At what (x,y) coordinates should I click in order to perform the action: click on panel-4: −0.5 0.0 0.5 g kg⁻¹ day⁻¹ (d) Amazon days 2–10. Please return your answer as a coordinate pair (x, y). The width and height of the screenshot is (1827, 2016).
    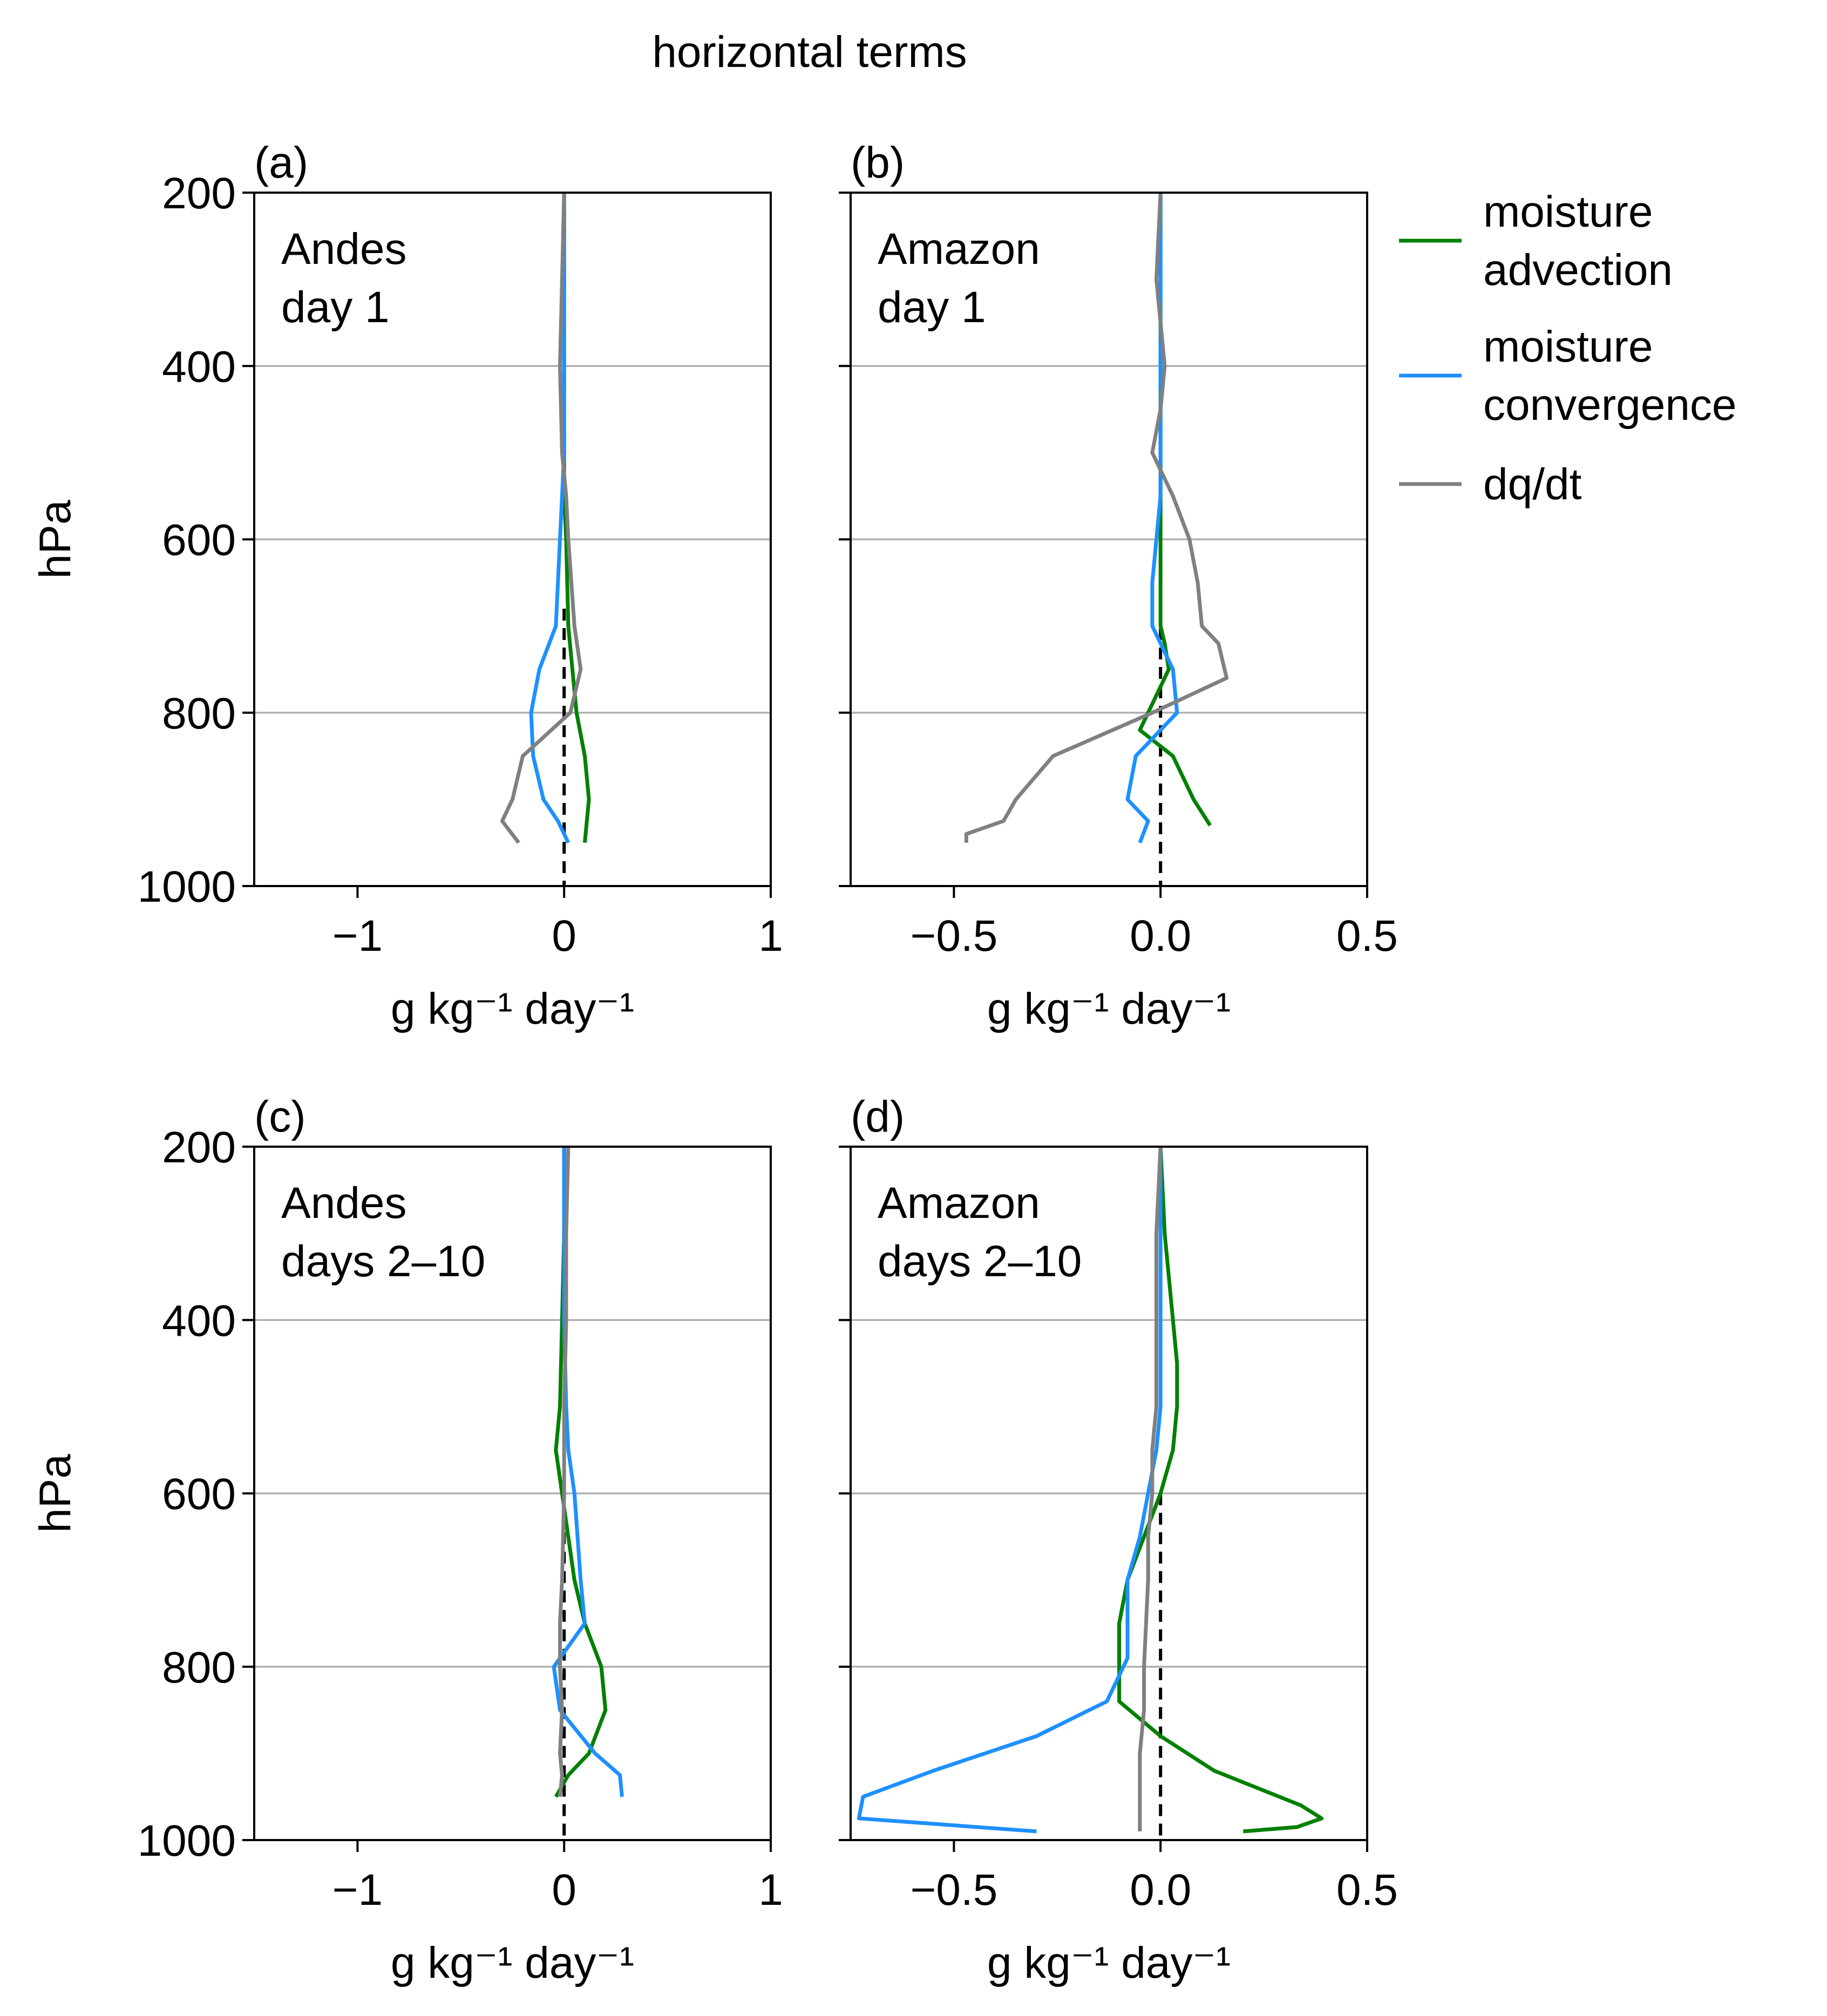
    Looking at the image, I should click on (1118, 1539).